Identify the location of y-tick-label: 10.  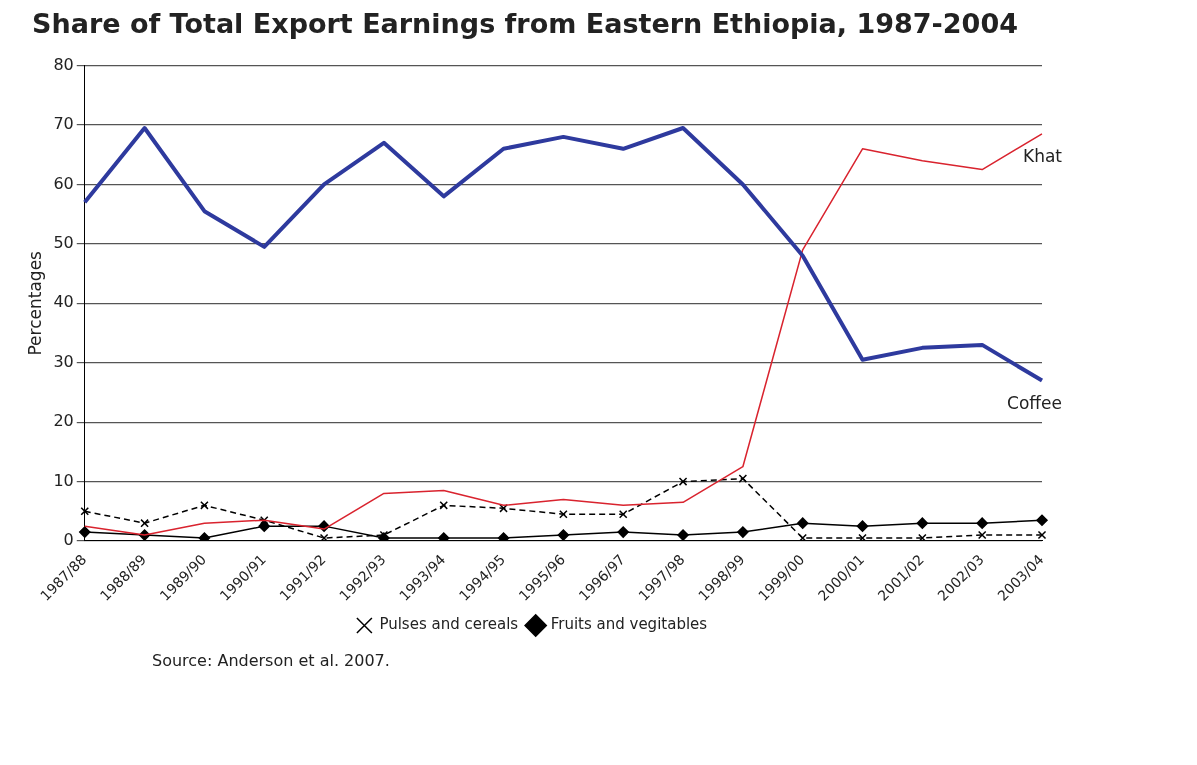
(63, 480).